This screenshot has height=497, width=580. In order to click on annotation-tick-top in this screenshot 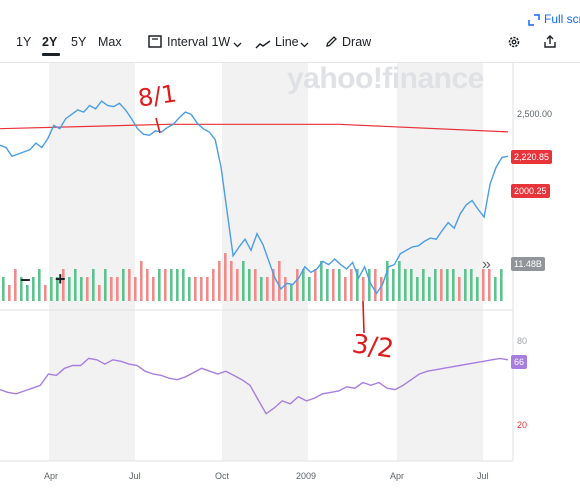, I will do `click(158, 125)`.